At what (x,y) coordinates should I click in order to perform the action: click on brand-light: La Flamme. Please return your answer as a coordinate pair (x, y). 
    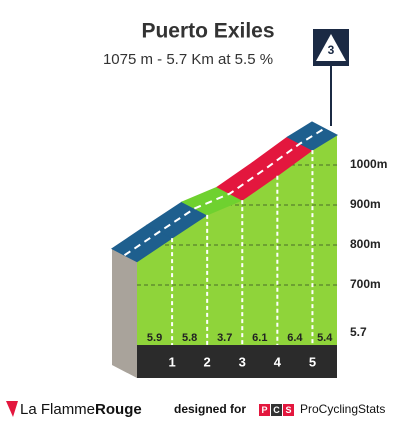
    Looking at the image, I should click on (57, 409).